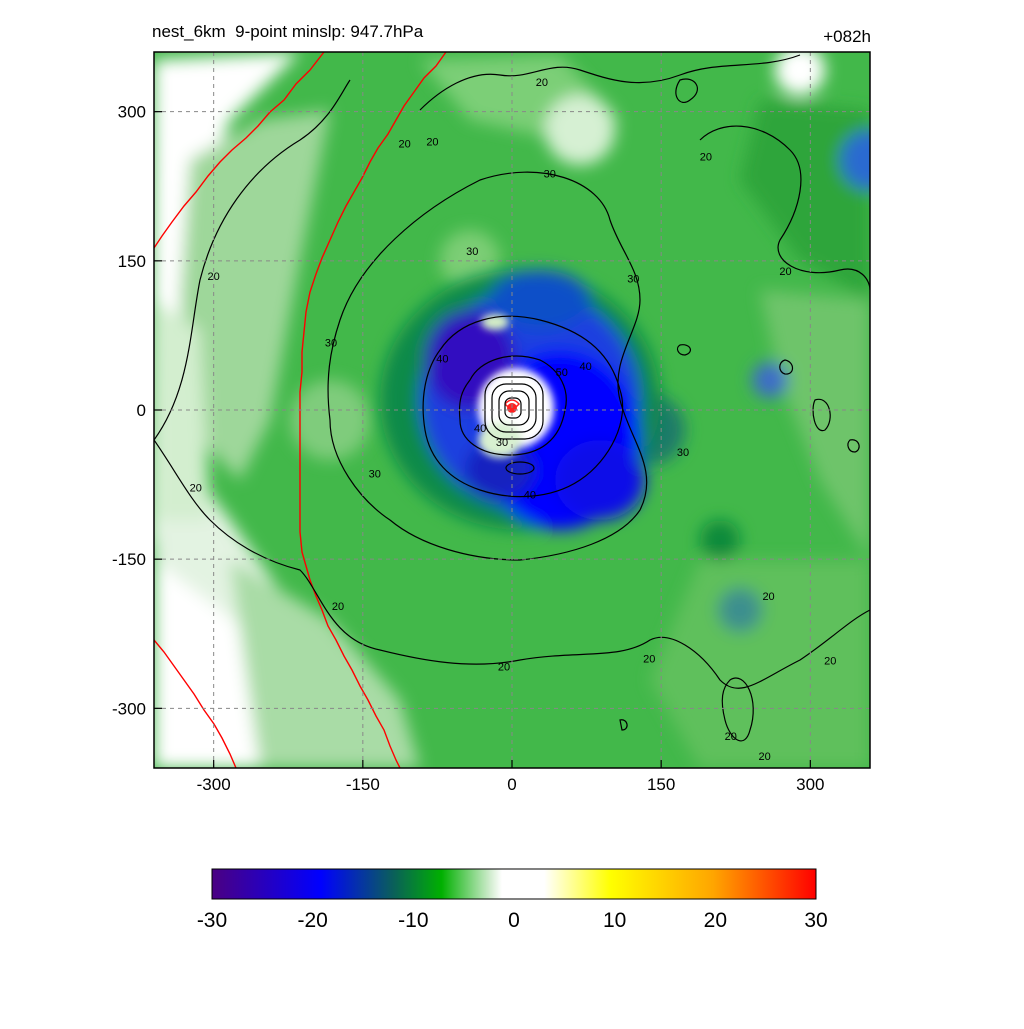 This screenshot has height=1029, width=1024. I want to click on x-tick-label: -300, so click(214, 784).